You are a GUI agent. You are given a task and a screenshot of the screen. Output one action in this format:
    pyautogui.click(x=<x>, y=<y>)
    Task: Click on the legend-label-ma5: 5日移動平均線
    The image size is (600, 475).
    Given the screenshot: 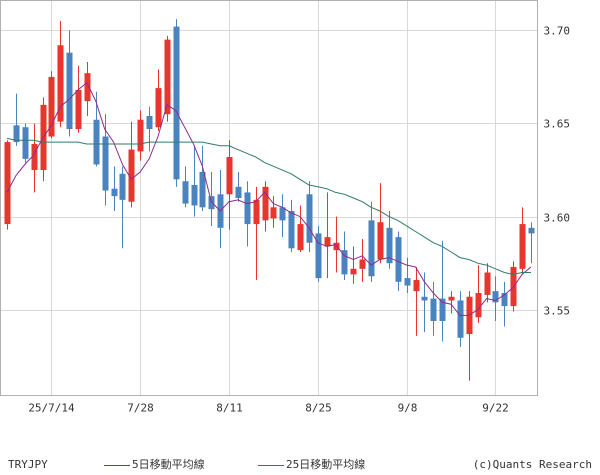 What is the action you would take?
    pyautogui.click(x=168, y=464)
    